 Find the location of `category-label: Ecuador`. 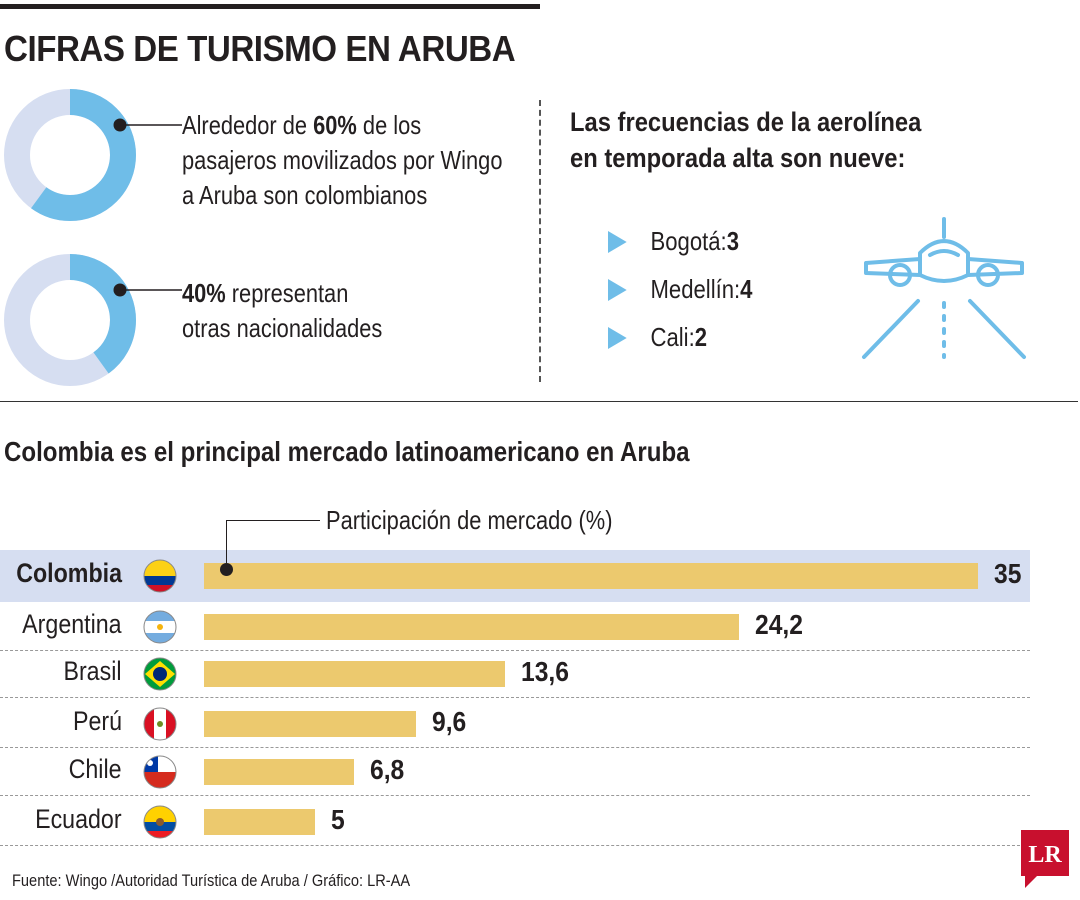

category-label: Ecuador is located at coordinates (78, 819).